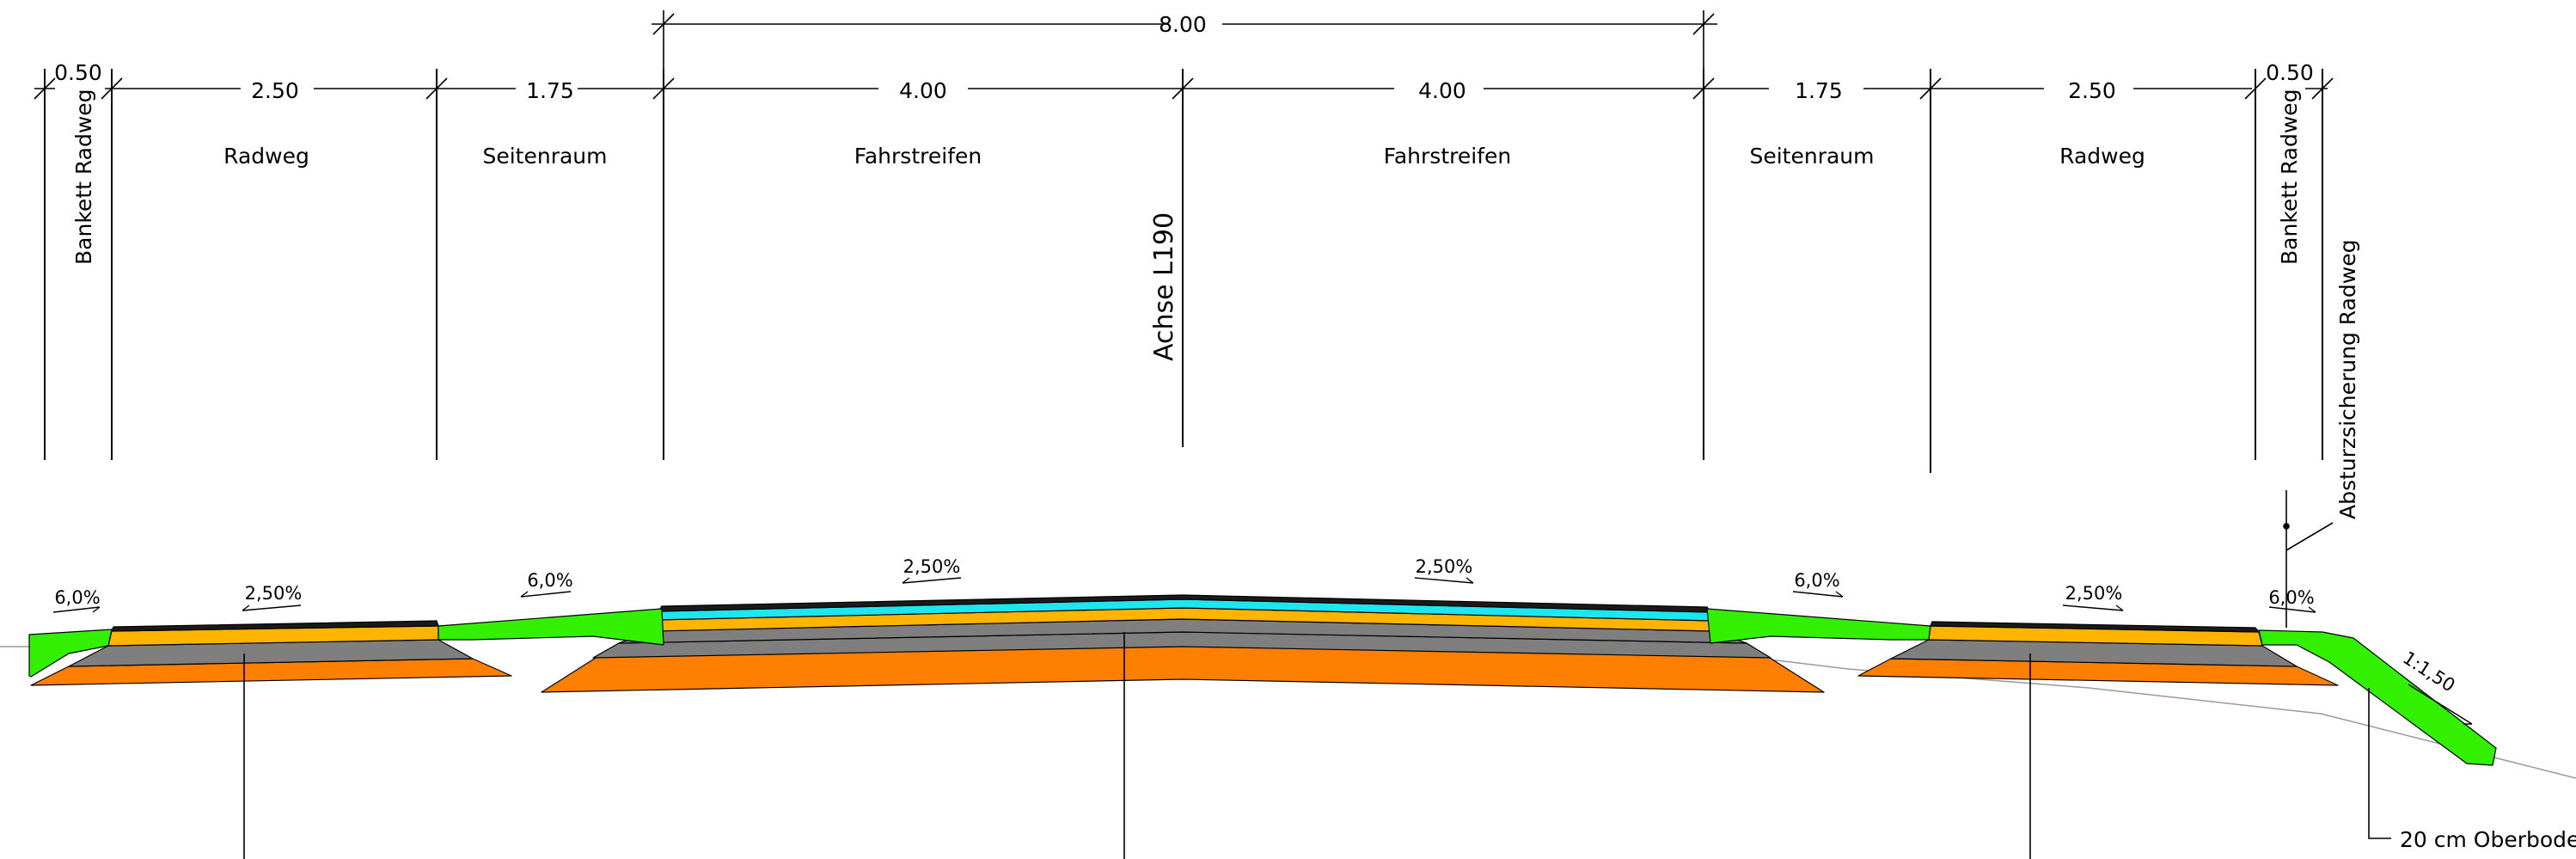 This screenshot has width=2576, height=859. I want to click on axis-label: Achse L190, so click(1164, 287).